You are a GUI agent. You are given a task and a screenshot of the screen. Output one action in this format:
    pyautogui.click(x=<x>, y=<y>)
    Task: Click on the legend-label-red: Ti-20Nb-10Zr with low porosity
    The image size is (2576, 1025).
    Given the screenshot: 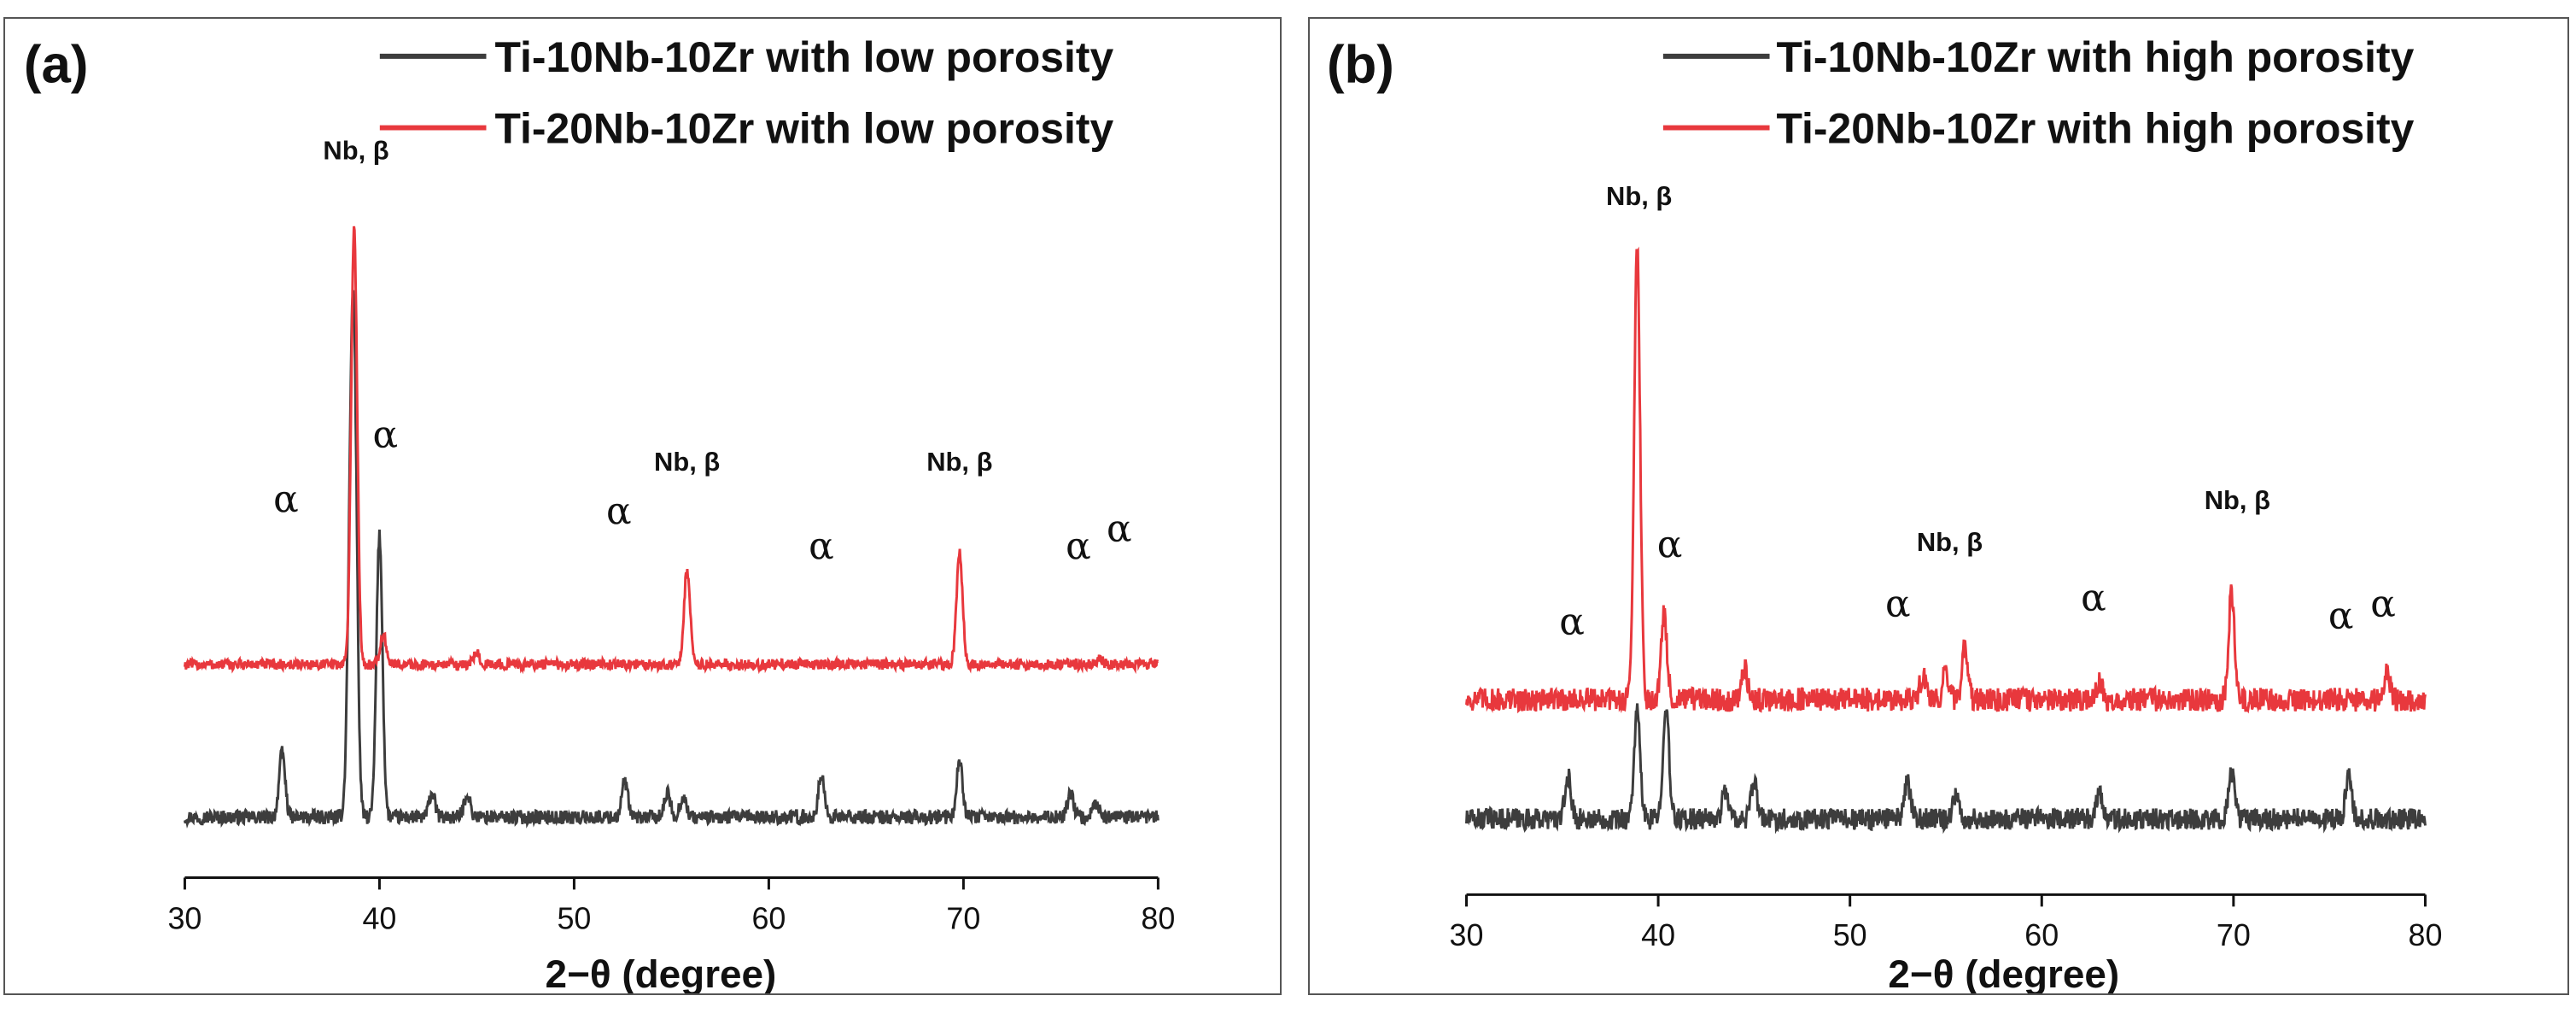 What is the action you would take?
    pyautogui.click(x=803, y=129)
    